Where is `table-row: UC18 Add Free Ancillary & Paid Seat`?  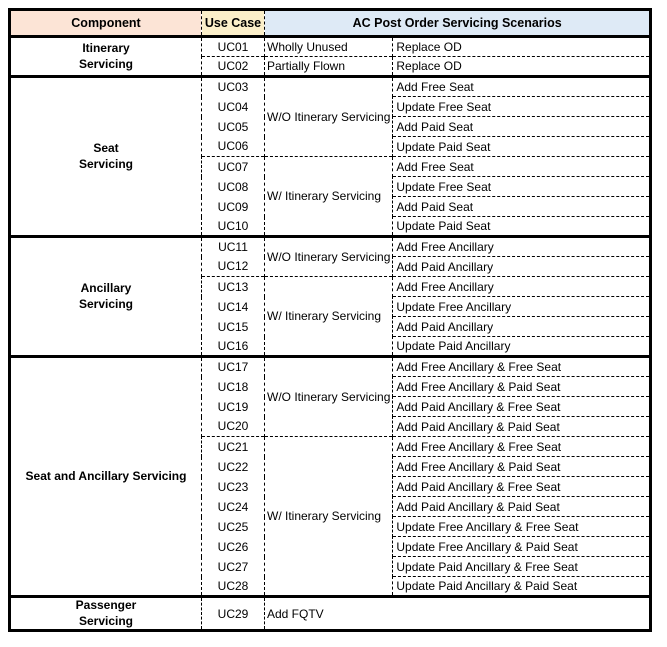 table-row: UC18 Add Free Ancillary & Paid Seat is located at coordinates (330, 386).